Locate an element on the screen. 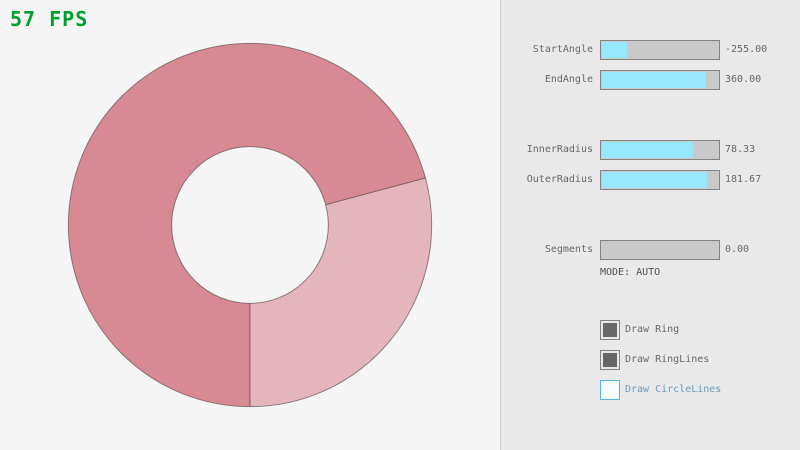  slider-row-inner-radius: InnerRadius 78.33 is located at coordinates (650, 150).